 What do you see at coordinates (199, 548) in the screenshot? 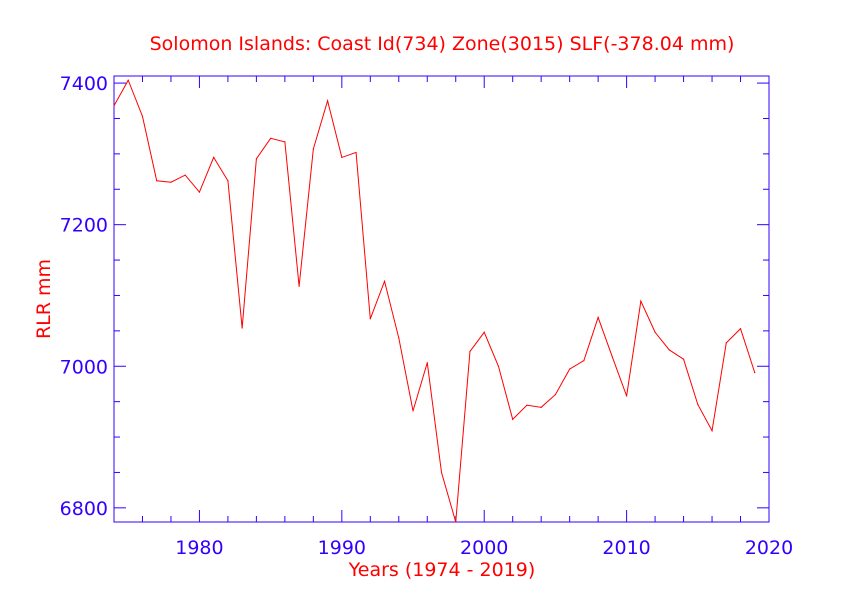
I see `x-tick-label: 1980` at bounding box center [199, 548].